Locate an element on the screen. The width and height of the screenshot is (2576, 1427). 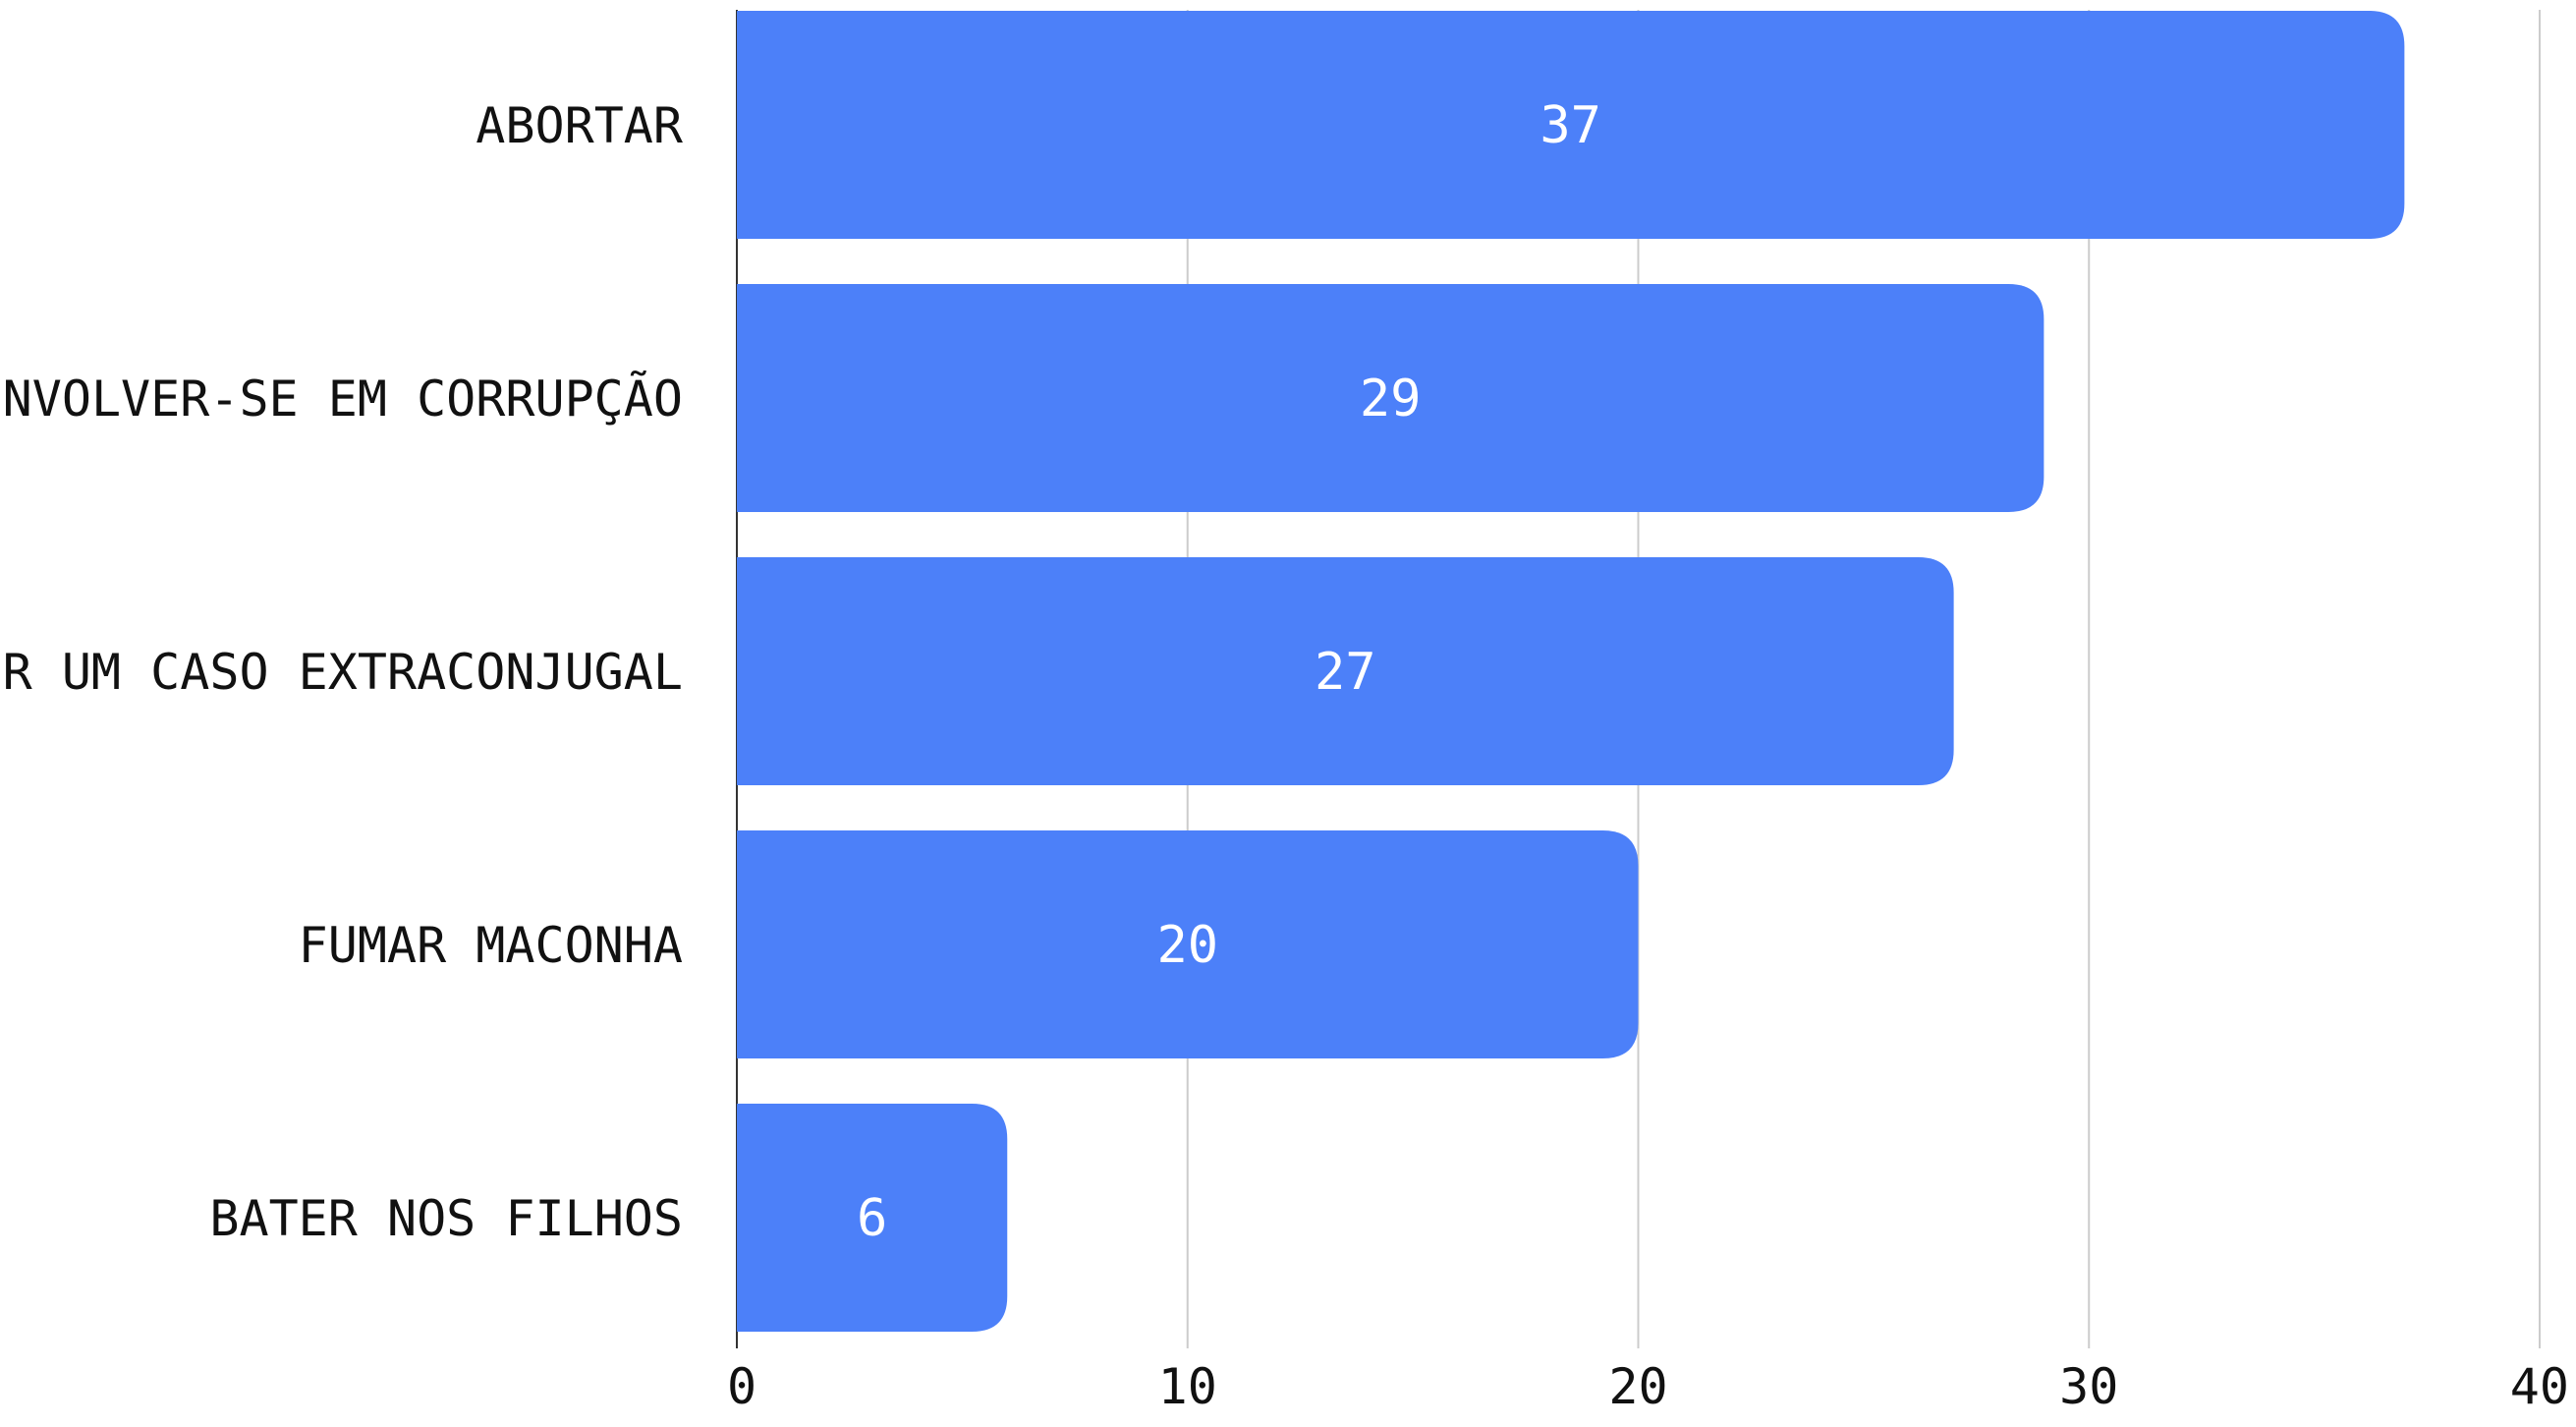
category-label-4: BATER NOS FILHOS is located at coordinates (446, 1218).